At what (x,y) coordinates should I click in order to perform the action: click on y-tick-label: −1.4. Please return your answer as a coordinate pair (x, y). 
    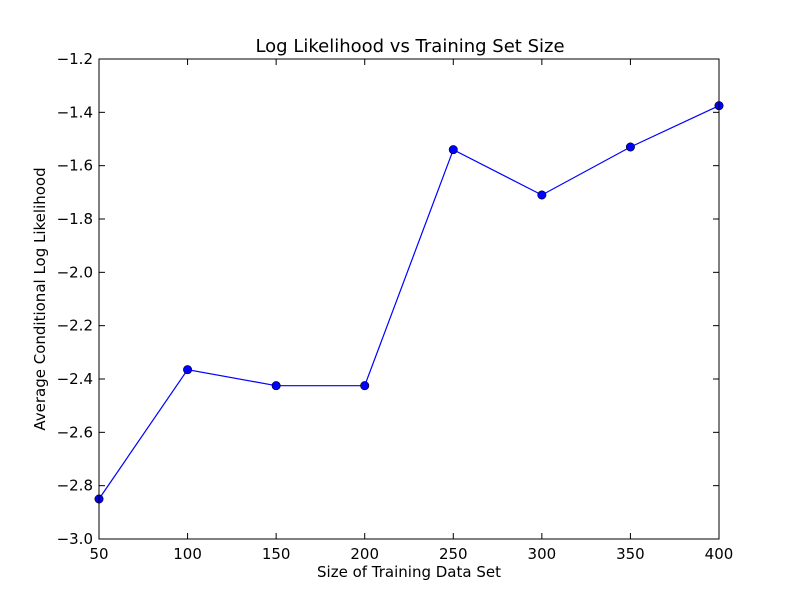
    Looking at the image, I should click on (75, 112).